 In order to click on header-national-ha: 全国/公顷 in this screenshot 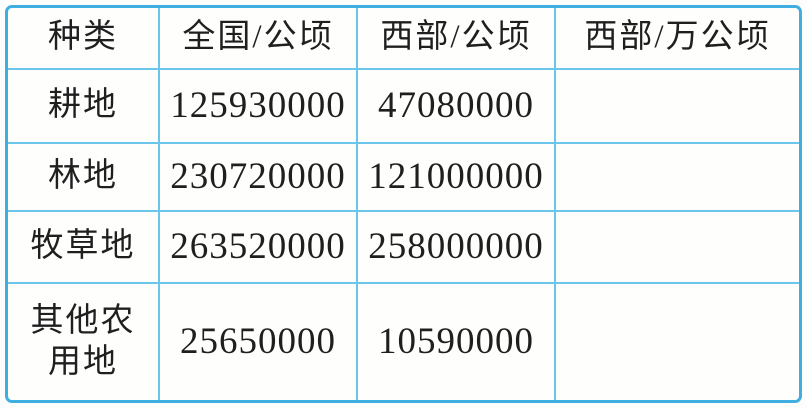, I will do `click(259, 39)`.